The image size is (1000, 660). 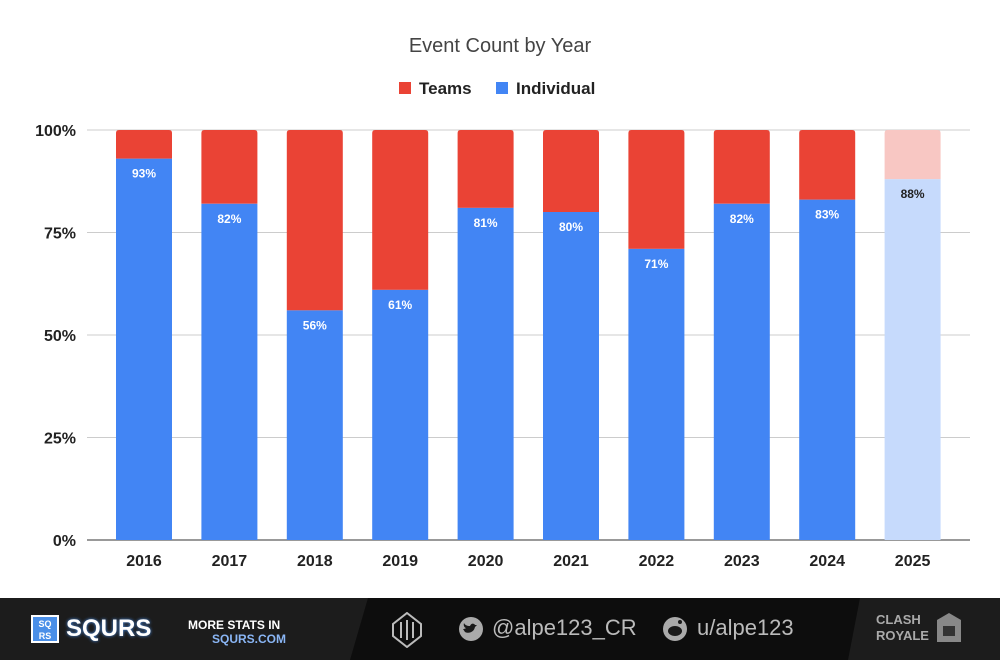 What do you see at coordinates (555, 88) in the screenshot?
I see `legend-label: Individual` at bounding box center [555, 88].